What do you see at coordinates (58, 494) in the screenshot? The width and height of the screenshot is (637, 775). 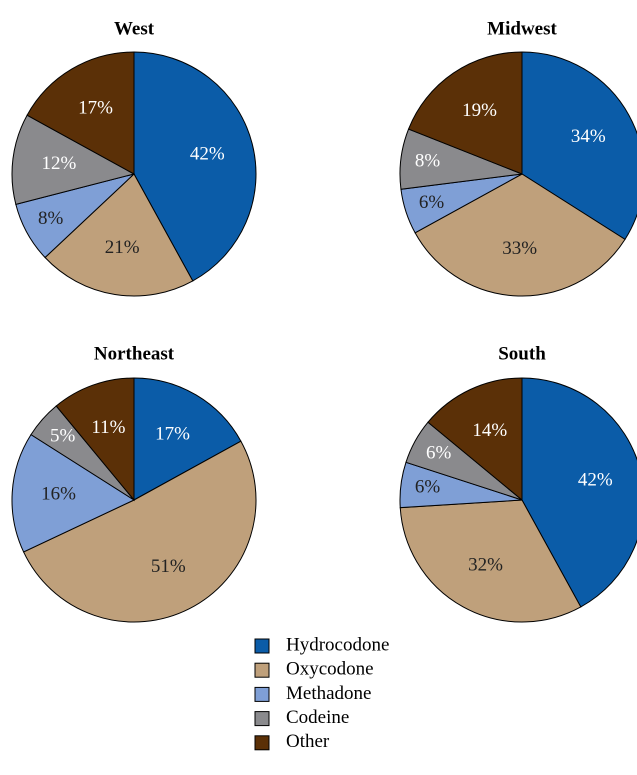 I see `slice-label: 16%` at bounding box center [58, 494].